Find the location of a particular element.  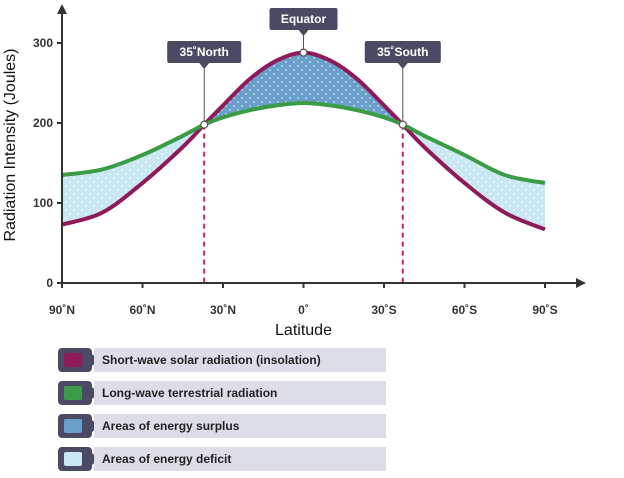

x-axis-title: Latitude is located at coordinates (303, 330).